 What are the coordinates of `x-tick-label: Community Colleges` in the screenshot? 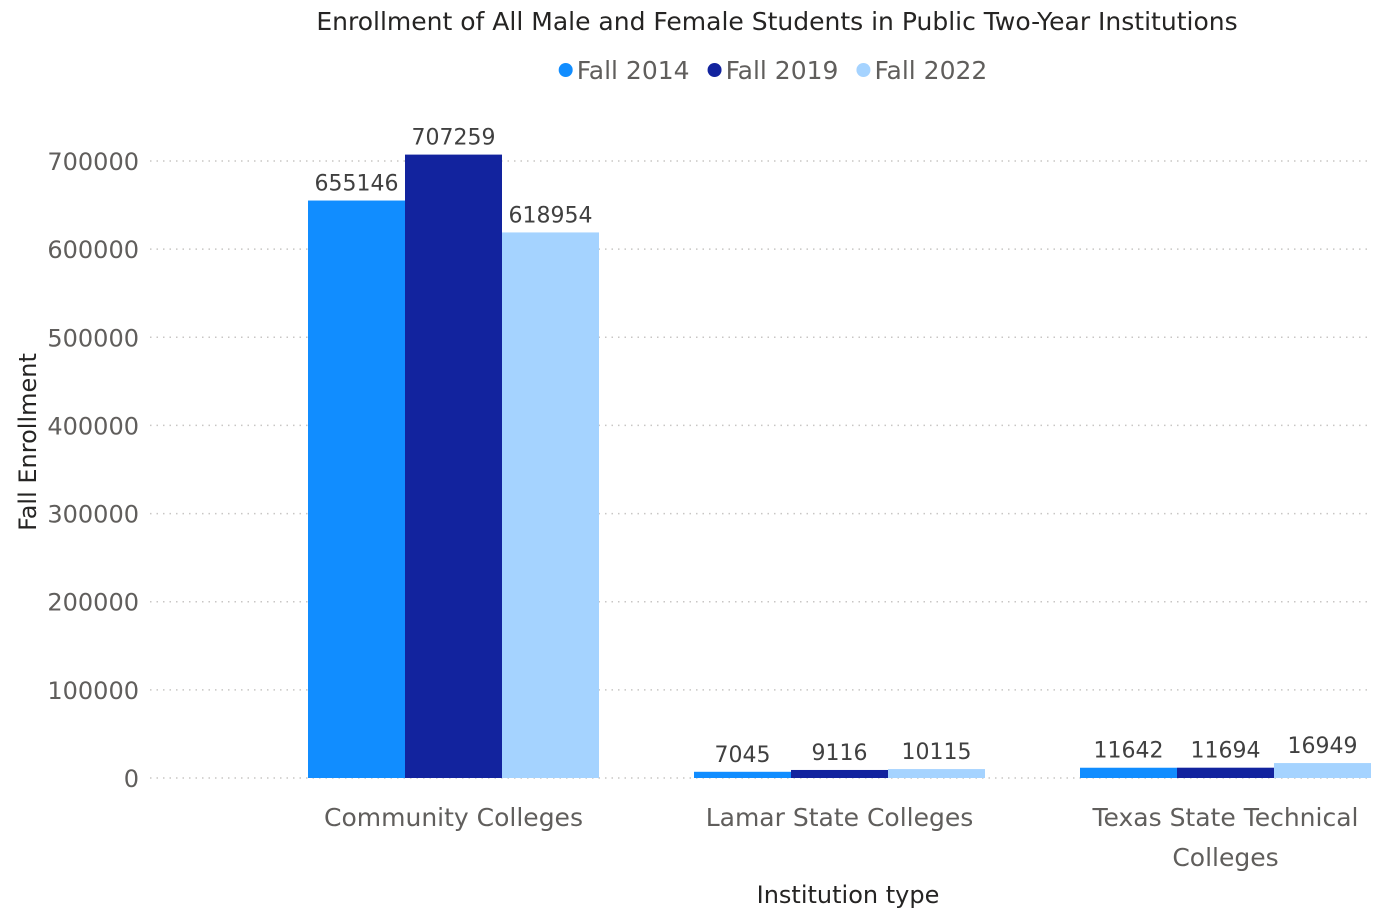 It's located at (453, 817).